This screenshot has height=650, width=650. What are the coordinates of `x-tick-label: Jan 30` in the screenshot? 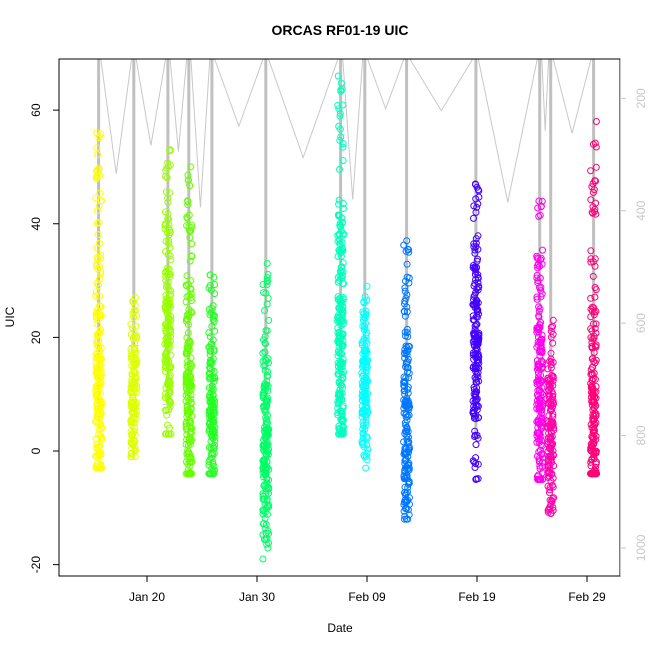 It's located at (257, 597).